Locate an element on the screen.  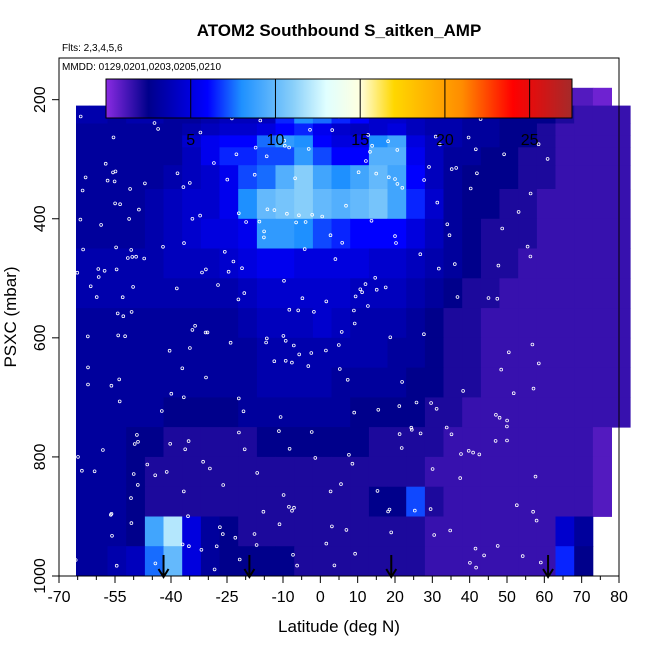
turn-arrow is located at coordinates (163, 567).